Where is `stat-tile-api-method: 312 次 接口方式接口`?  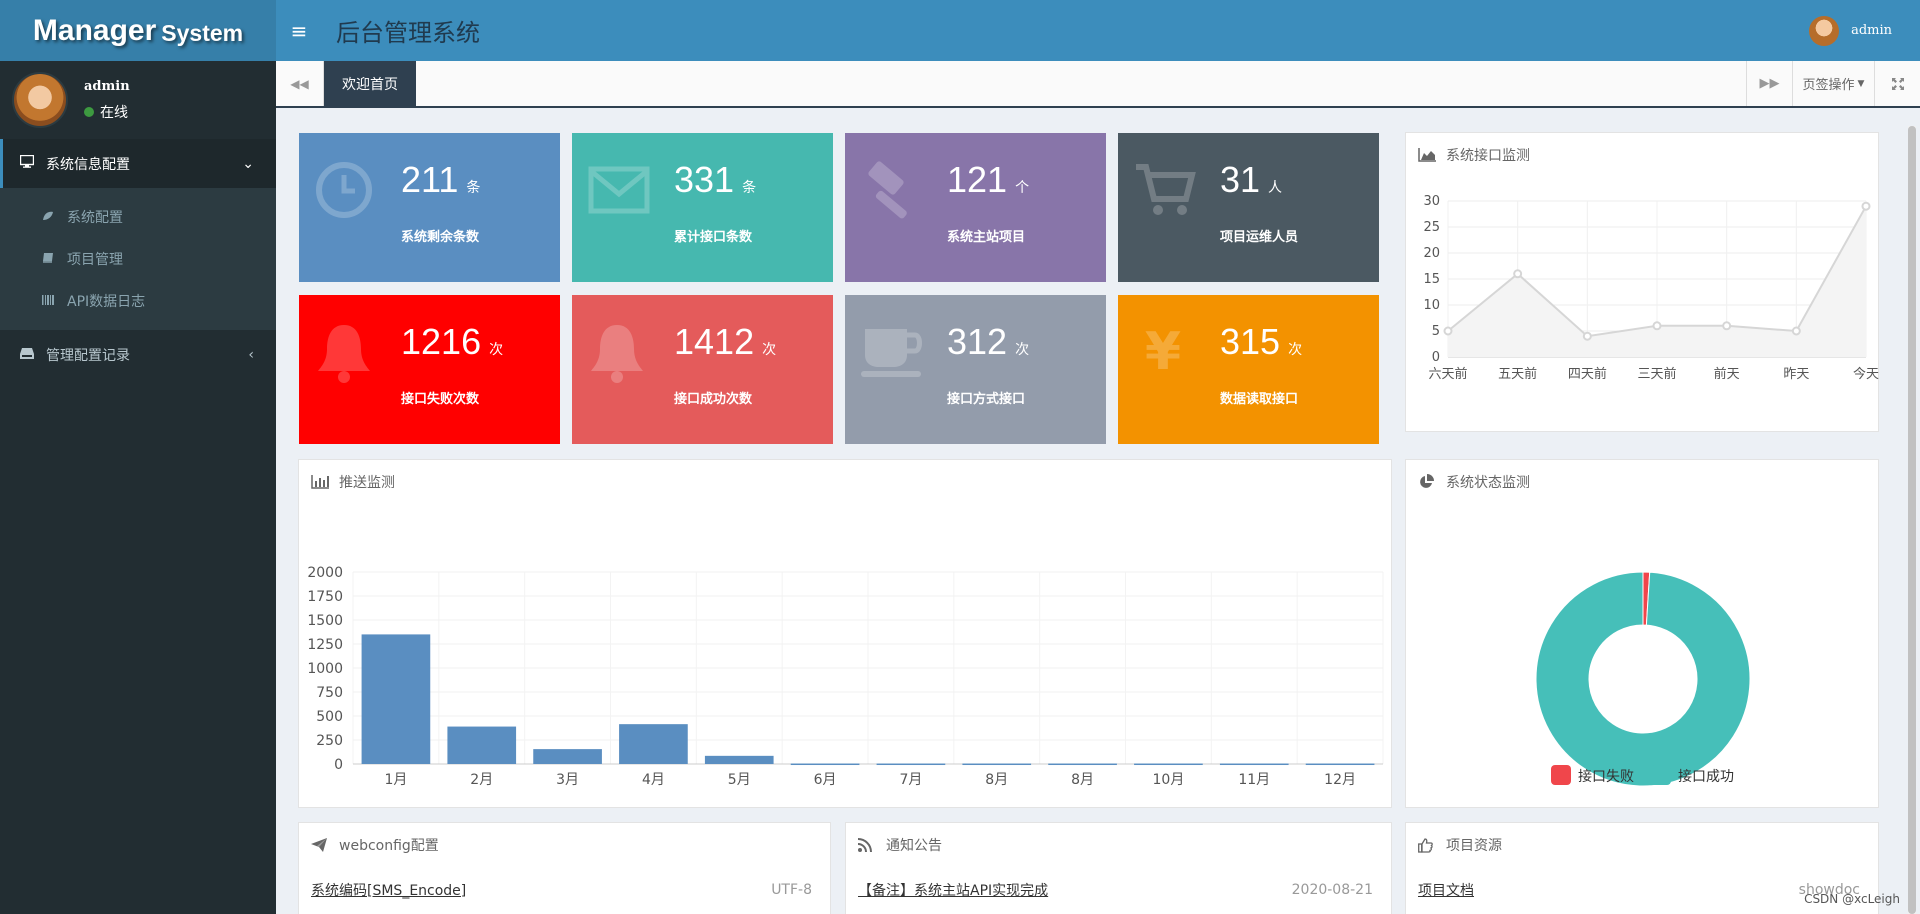 stat-tile-api-method: 312 次 接口方式接口 is located at coordinates (975, 369).